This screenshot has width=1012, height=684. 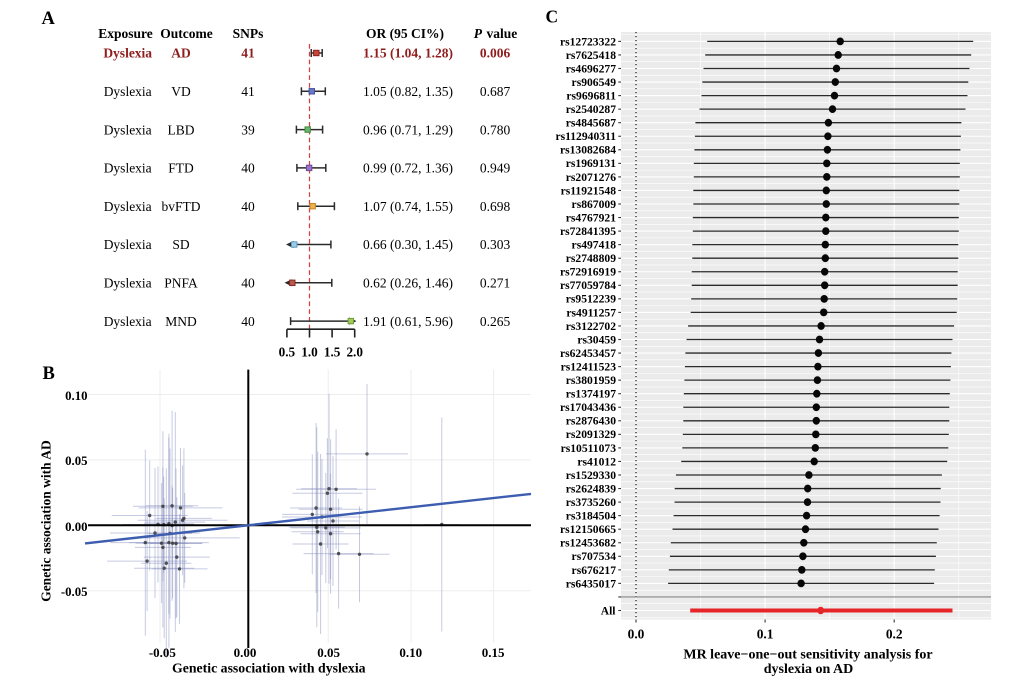 I want to click on svg-text: 0.96 (0.71, 1.29), so click(x=408, y=129).